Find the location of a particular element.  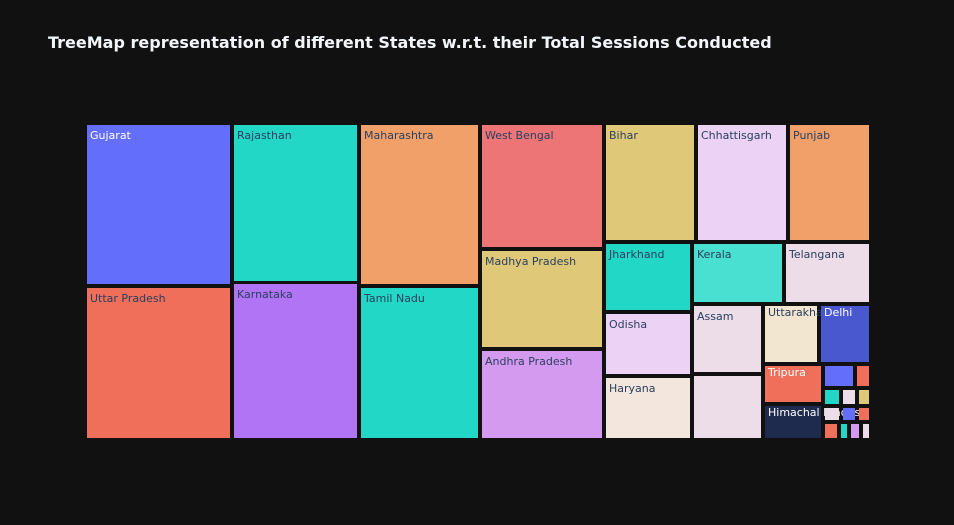

tile-label: Karnataka is located at coordinates (265, 294).